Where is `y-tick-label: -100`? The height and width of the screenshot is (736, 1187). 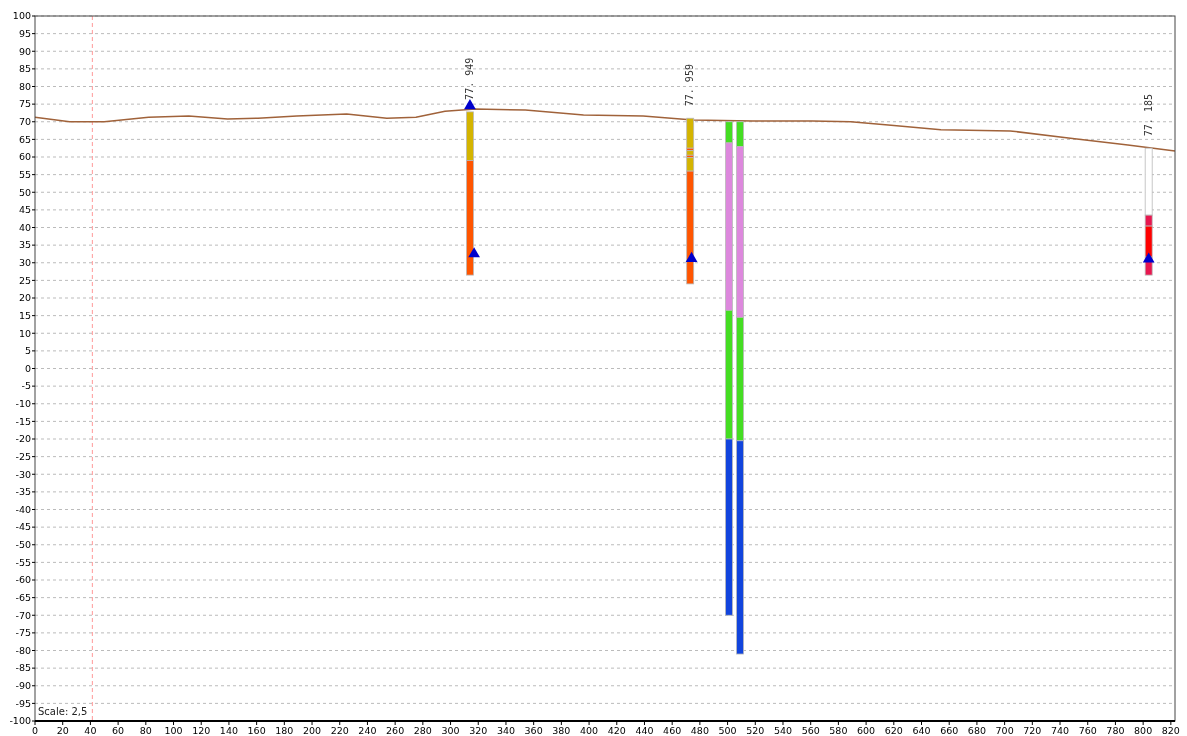 y-tick-label: -100 is located at coordinates (20, 721).